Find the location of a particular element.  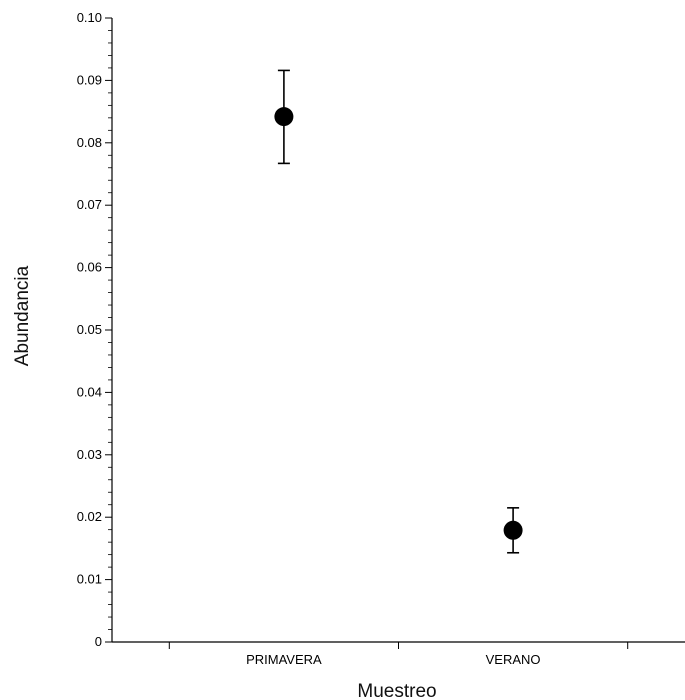

x-axis: PRIMAVERA VERANO is located at coordinates (398, 654).